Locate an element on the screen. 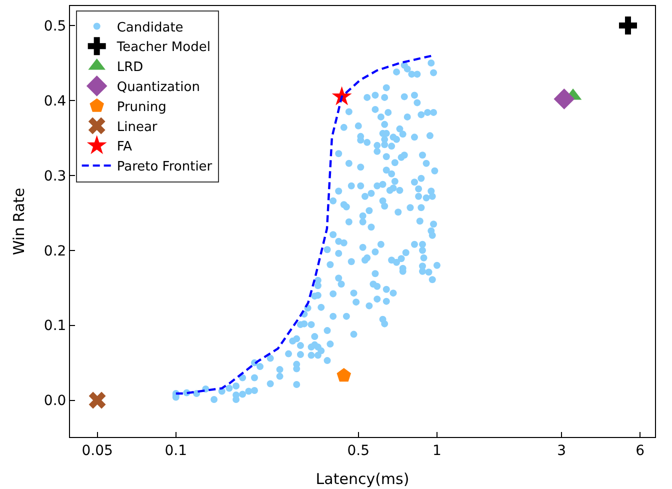  legend-label: Pruning is located at coordinates (141, 107).